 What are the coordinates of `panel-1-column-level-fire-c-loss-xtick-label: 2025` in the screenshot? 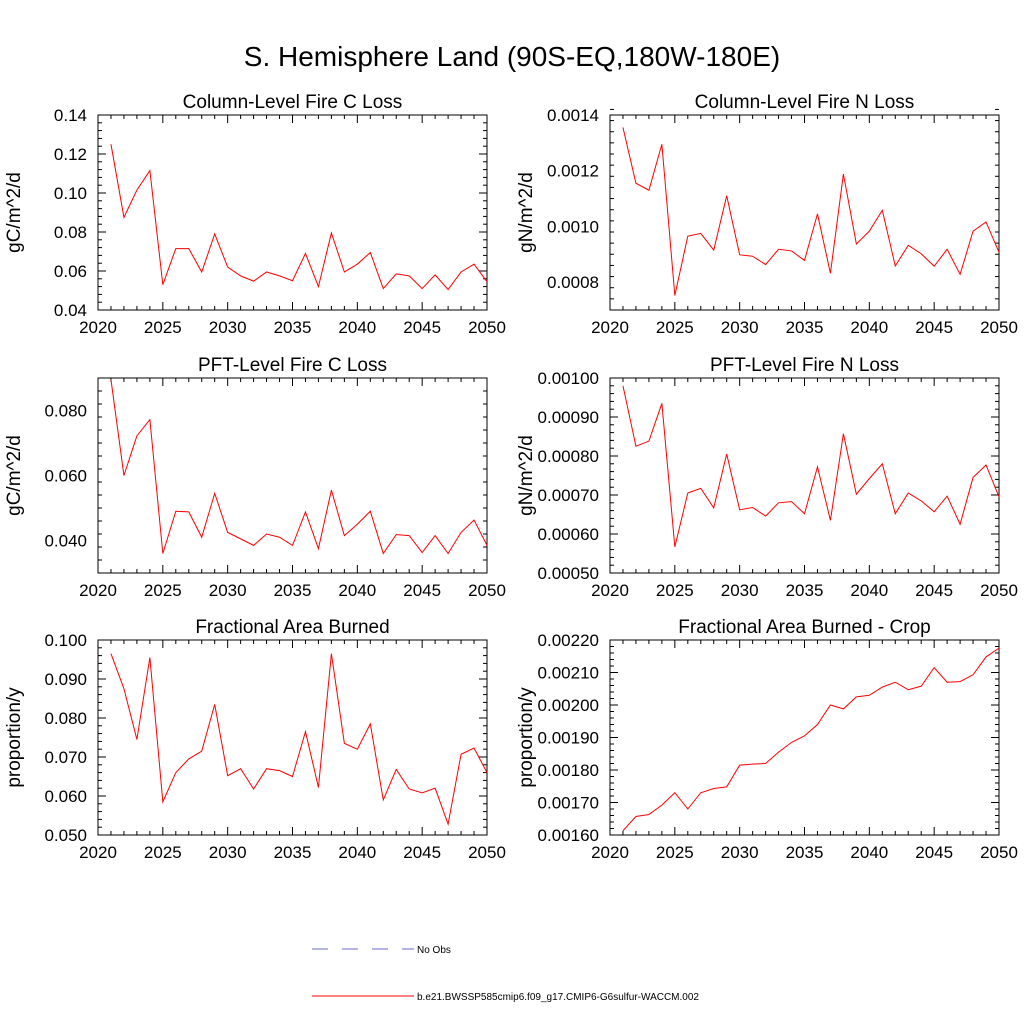 It's located at (163, 327).